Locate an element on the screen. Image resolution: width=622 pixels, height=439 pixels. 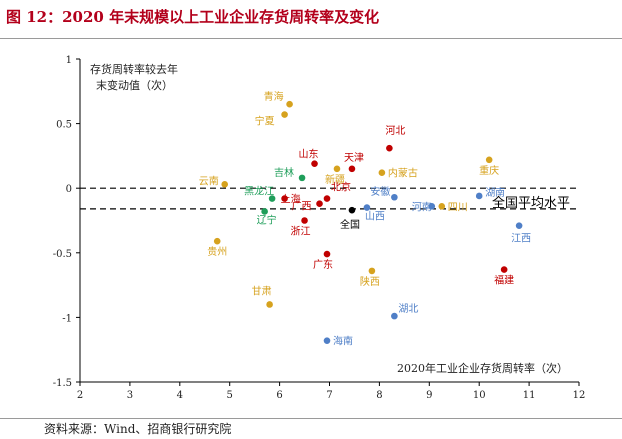
point-label: 山东 is located at coordinates (309, 154).